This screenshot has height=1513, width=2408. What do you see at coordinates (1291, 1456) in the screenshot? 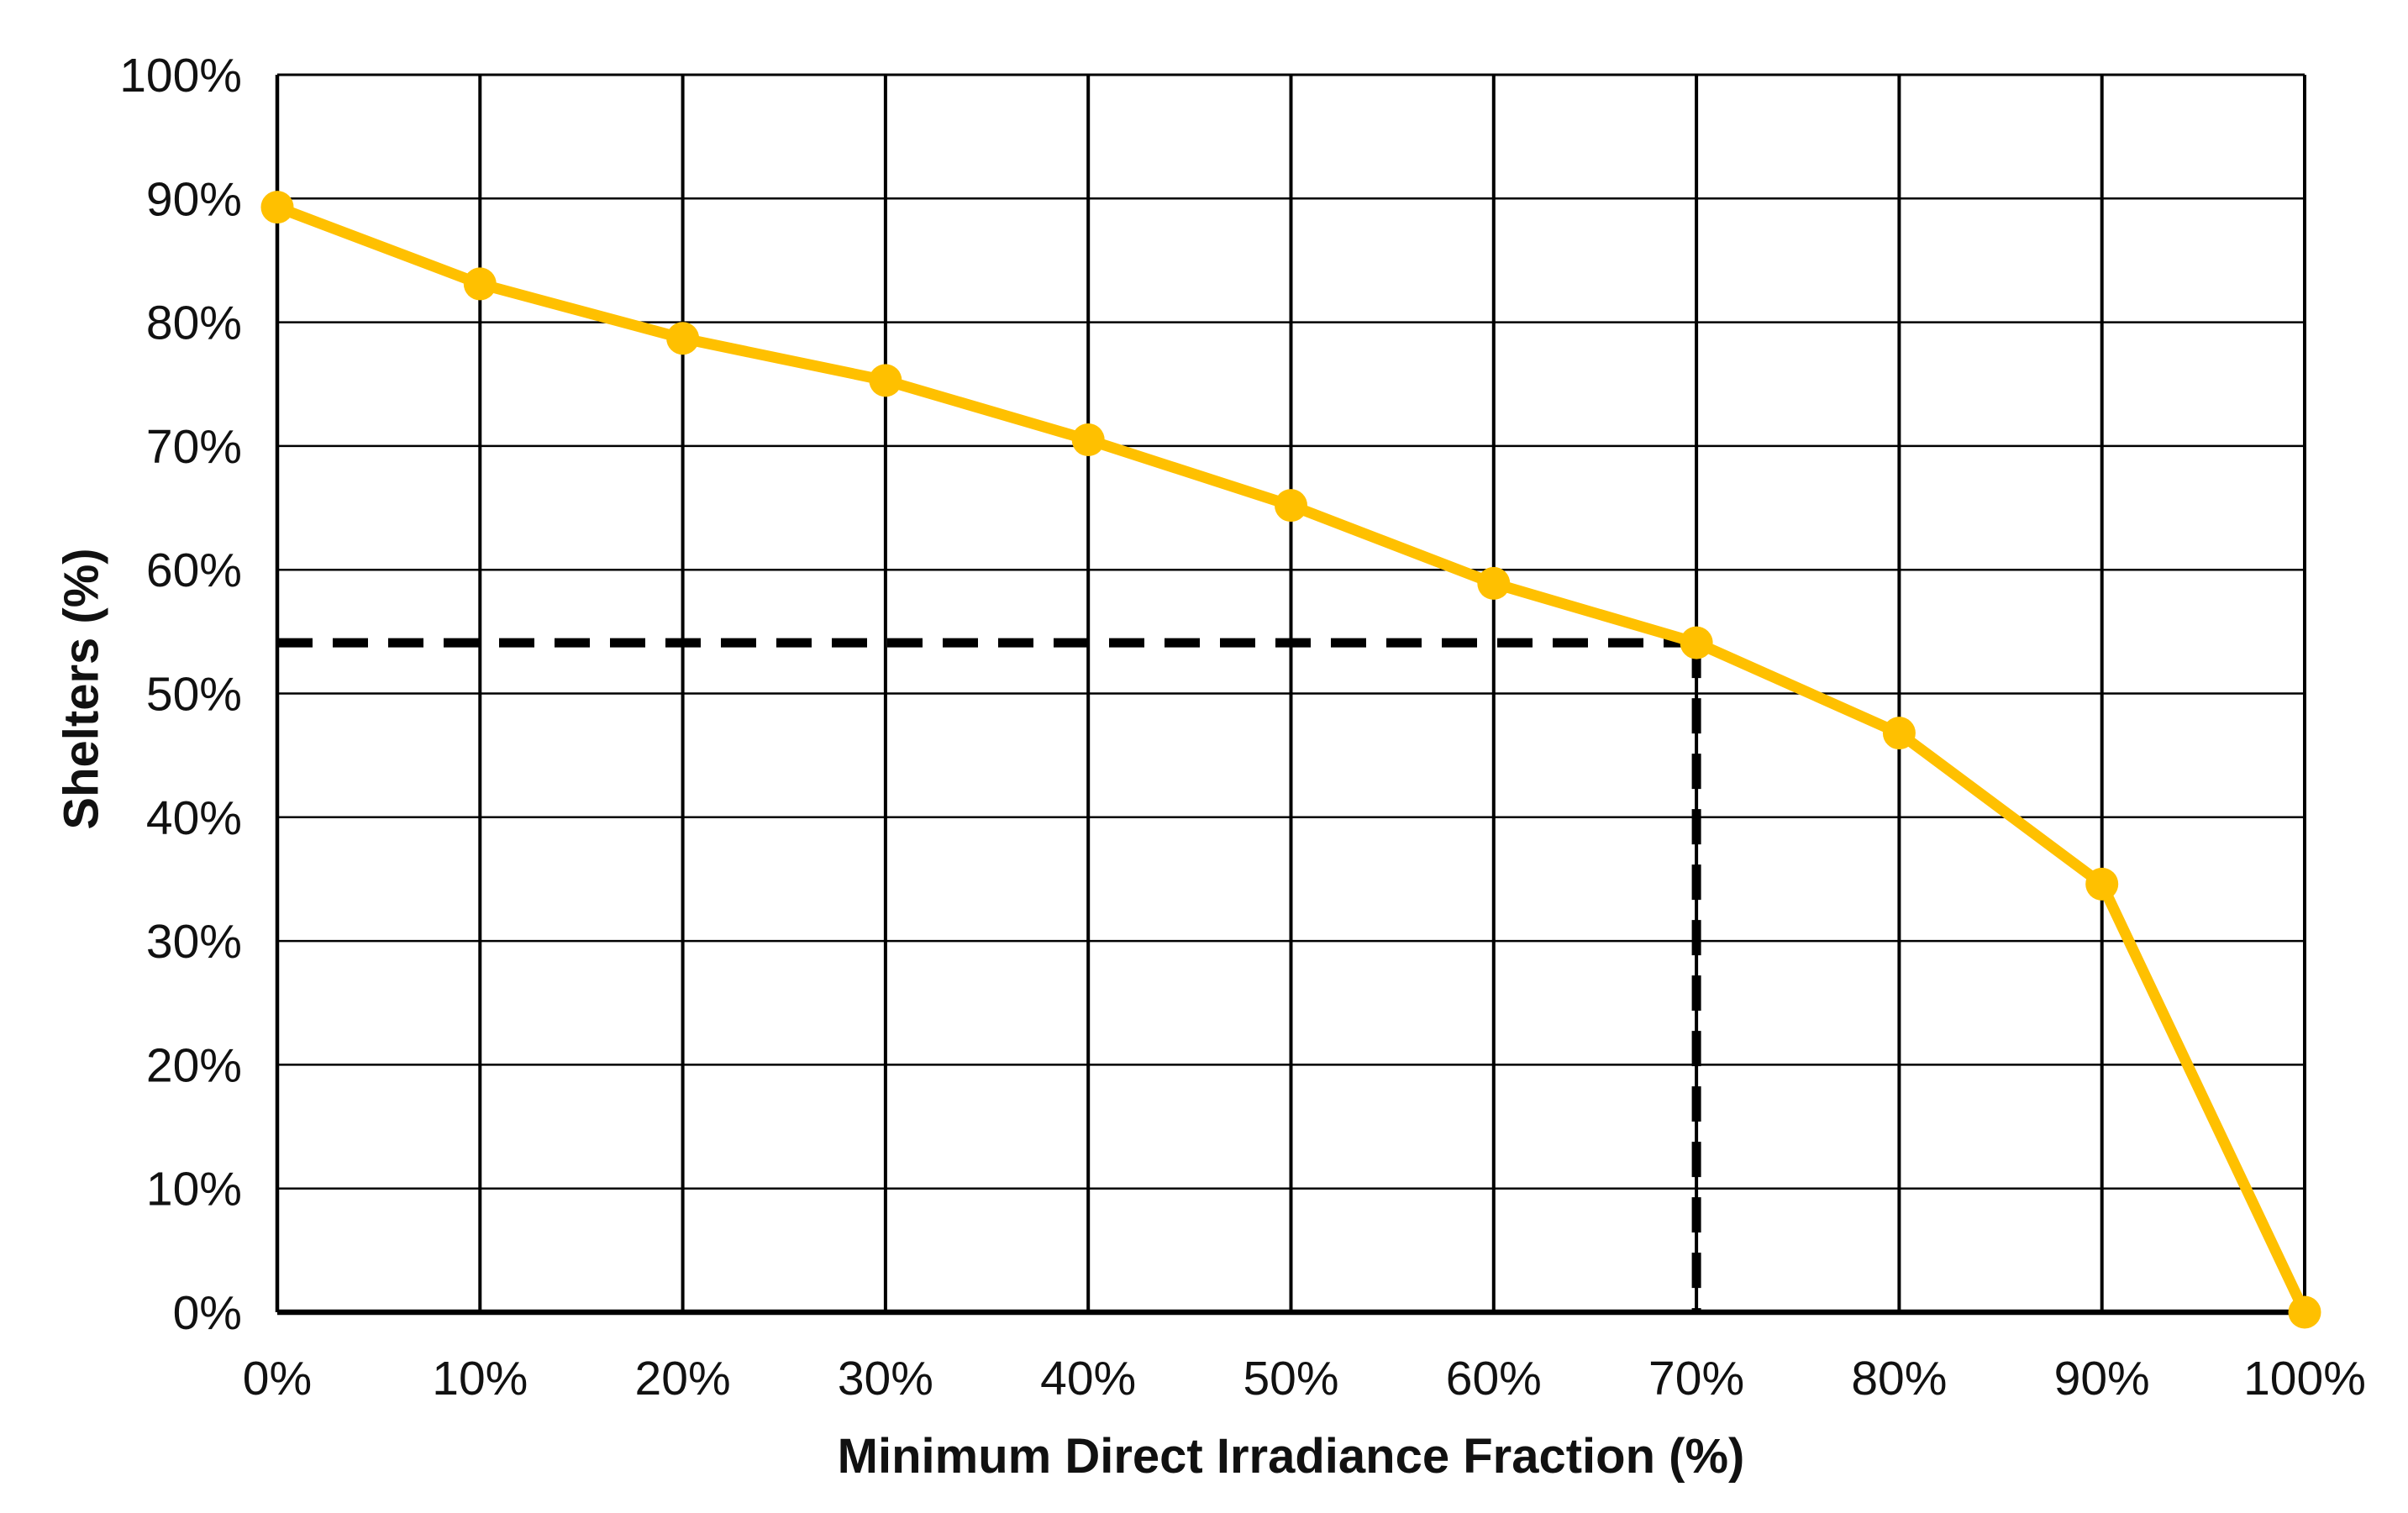
I see `x-axis-title: Minimum Direct Irradiance Fraction (%)` at bounding box center [1291, 1456].